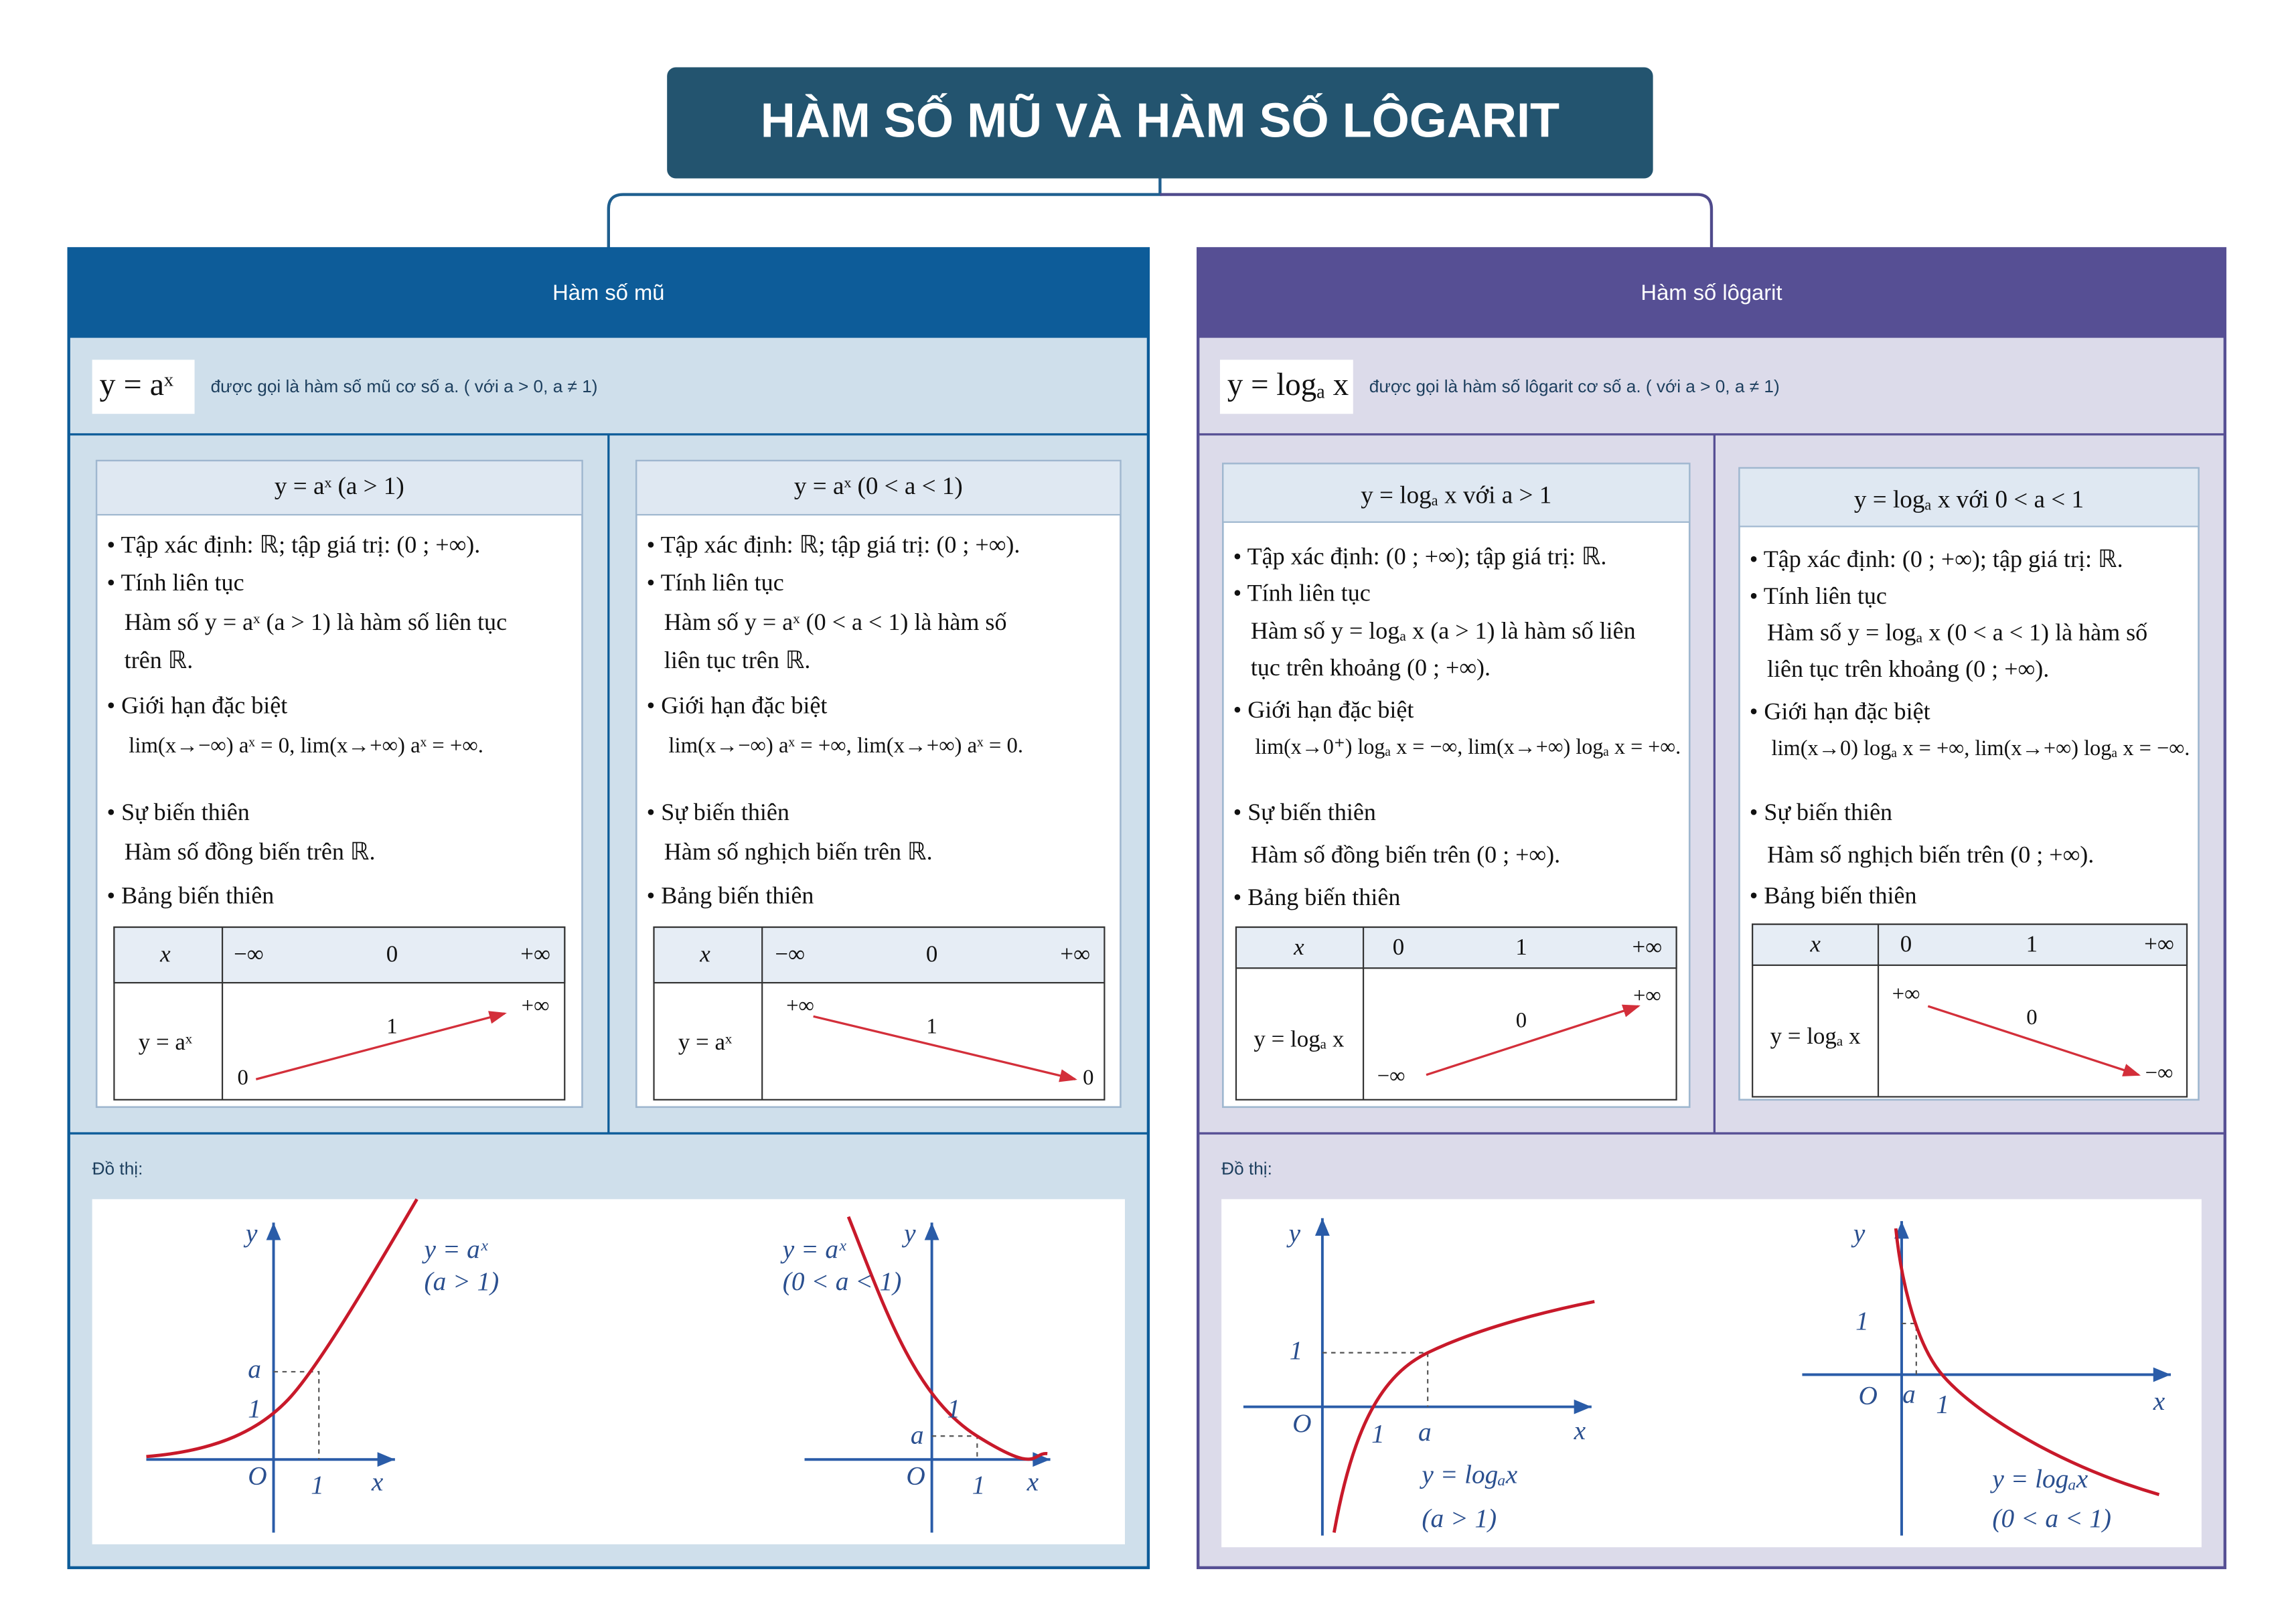 The height and width of the screenshot is (1624, 2282). Describe the element at coordinates (1443, 631) in the screenshot. I see `case-line: Hàm số y = logₐ x (a > 1) là hàm số liên` at that location.